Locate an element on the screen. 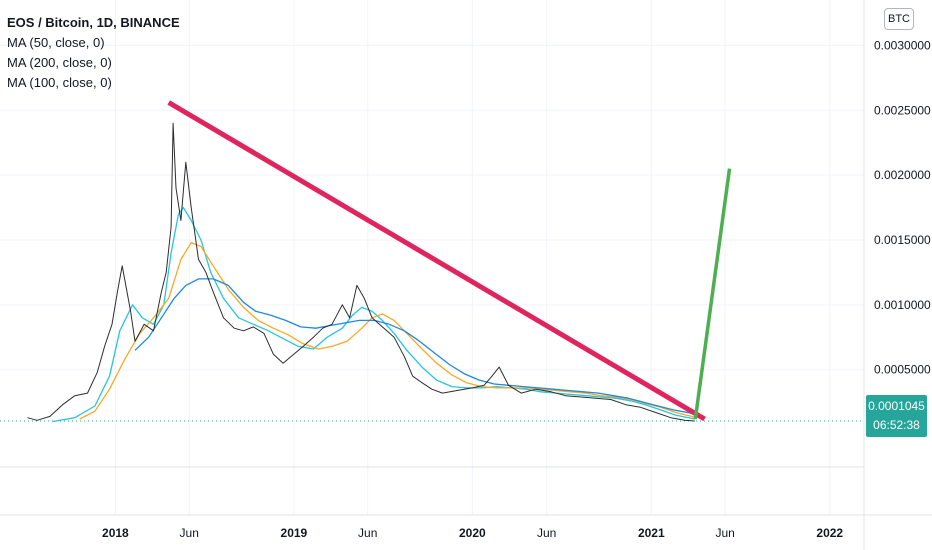 Image resolution: width=932 pixels, height=550 pixels. y-tick-label: 0.0030000 is located at coordinates (902, 45).